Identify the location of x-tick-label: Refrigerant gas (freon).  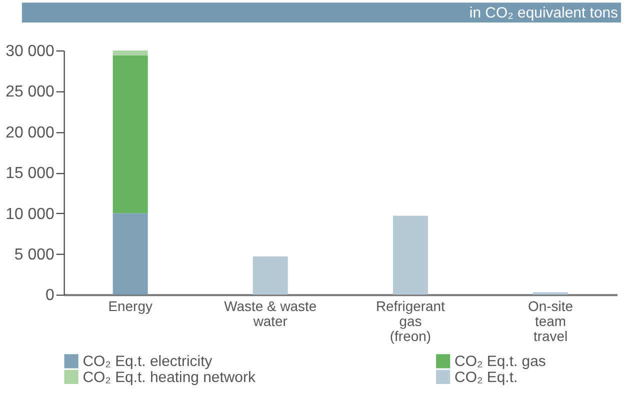
(411, 321).